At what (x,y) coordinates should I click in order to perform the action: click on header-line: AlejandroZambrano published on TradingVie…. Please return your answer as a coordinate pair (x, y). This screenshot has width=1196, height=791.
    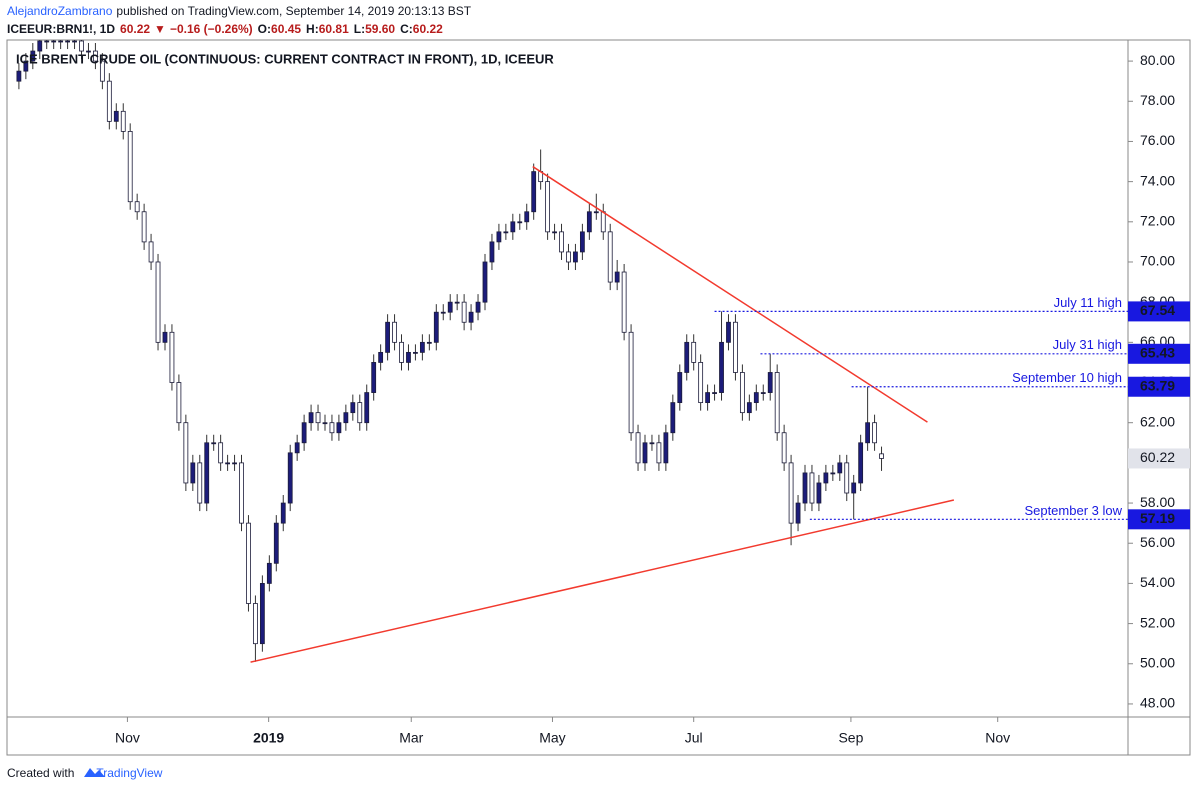
    Looking at the image, I should click on (239, 11).